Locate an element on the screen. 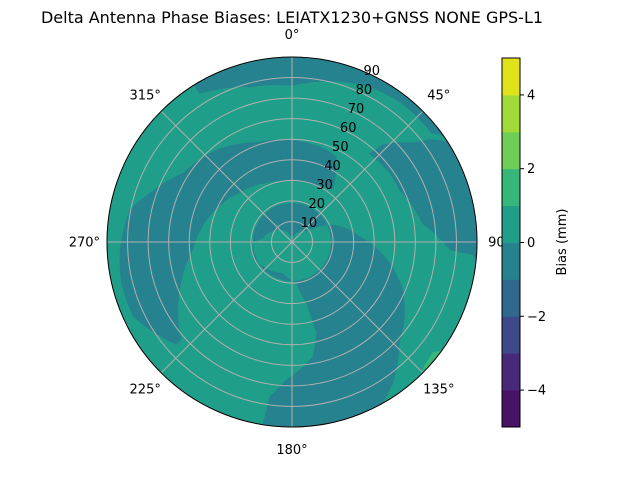  radial-tick-label: 70 is located at coordinates (356, 109).